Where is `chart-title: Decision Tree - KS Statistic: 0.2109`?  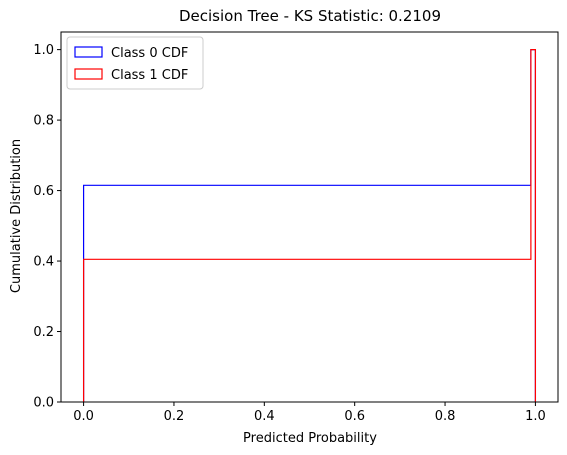
chart-title: Decision Tree - KS Statistic: 0.2109 is located at coordinates (310, 16).